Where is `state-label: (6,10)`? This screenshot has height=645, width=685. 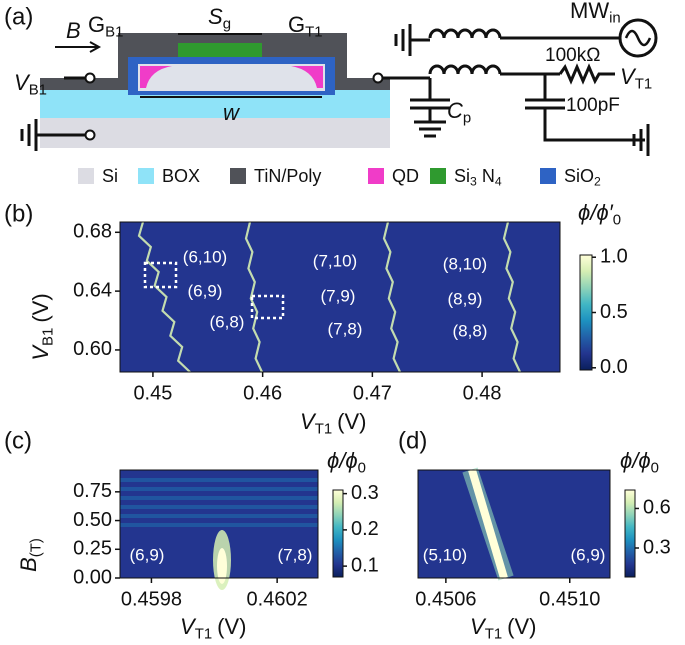
state-label: (6,10) is located at coordinates (205, 256).